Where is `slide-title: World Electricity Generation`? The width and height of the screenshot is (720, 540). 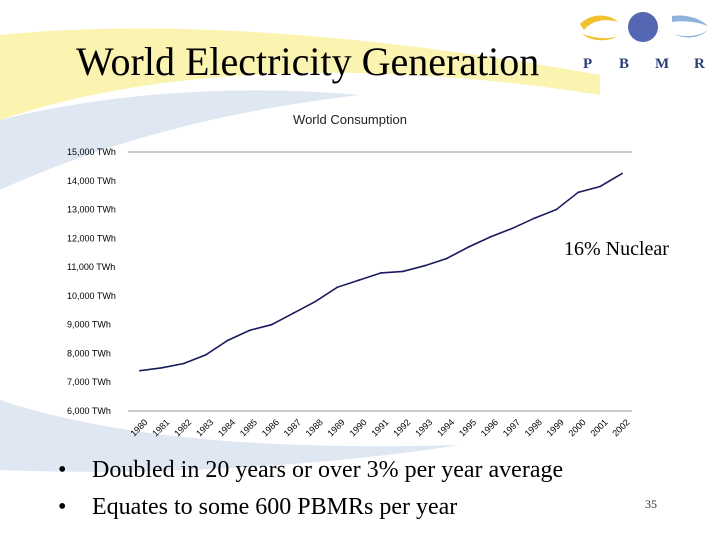 slide-title: World Electricity Generation is located at coordinates (308, 61).